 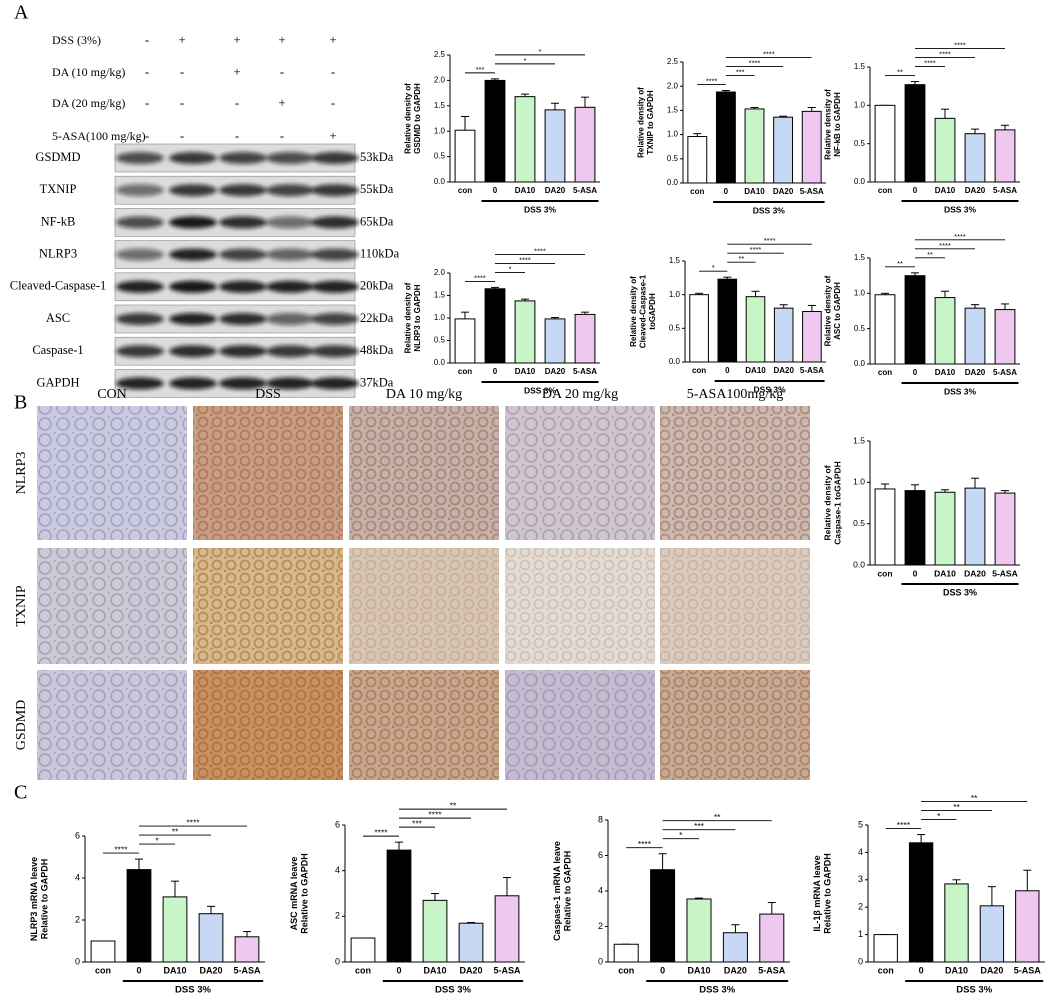 I want to click on protein-label: ASC, so click(x=58, y=318).